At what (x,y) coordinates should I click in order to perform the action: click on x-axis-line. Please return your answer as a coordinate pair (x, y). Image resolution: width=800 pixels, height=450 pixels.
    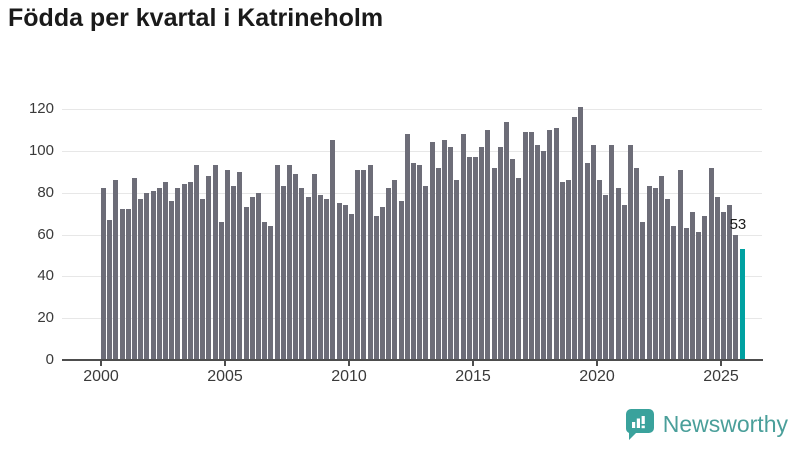
    Looking at the image, I should click on (412, 360).